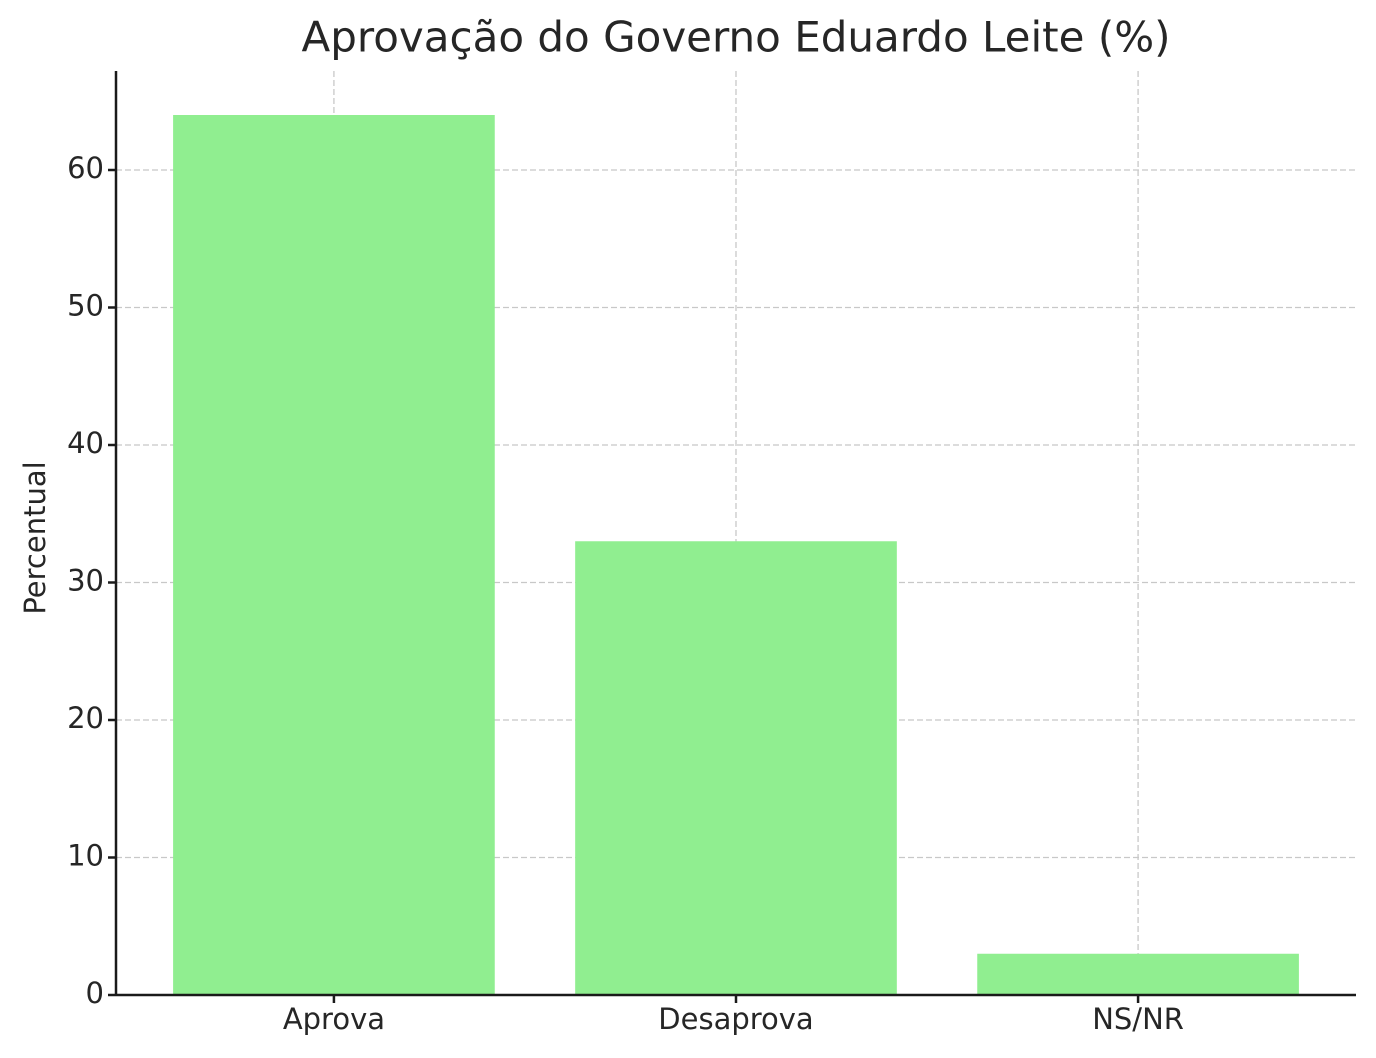 Image resolution: width=1376 pixels, height=1058 pixels. Describe the element at coordinates (85, 168) in the screenshot. I see `y-tick-label: 60` at that location.